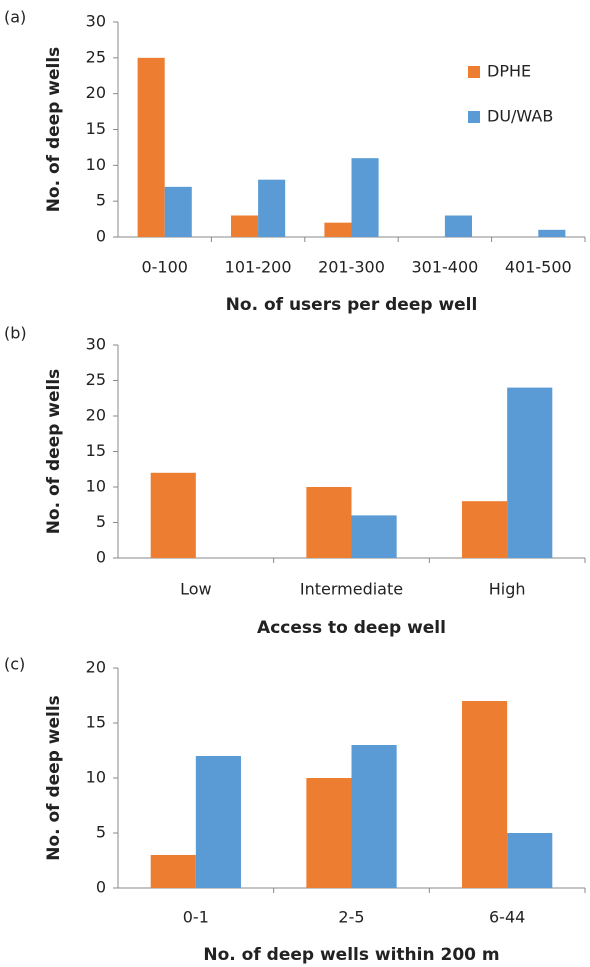  Describe the element at coordinates (15, 333) in the screenshot. I see `panel-label: (b)` at that location.